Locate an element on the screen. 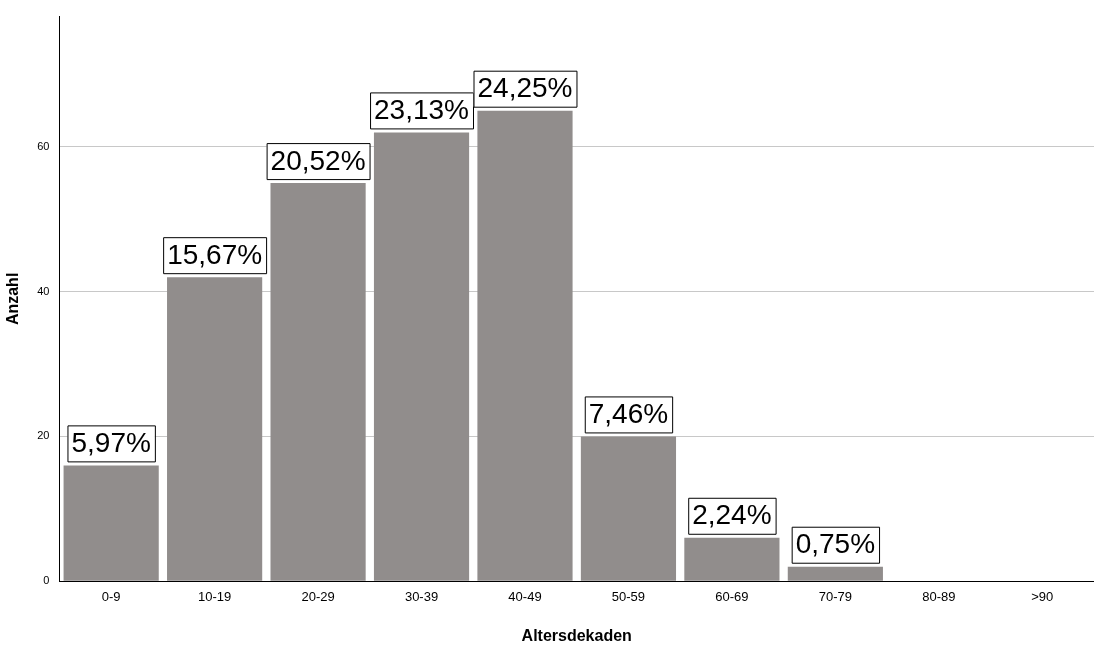 This screenshot has width=1094, height=650. y-tick-label: 60 is located at coordinates (43, 145).